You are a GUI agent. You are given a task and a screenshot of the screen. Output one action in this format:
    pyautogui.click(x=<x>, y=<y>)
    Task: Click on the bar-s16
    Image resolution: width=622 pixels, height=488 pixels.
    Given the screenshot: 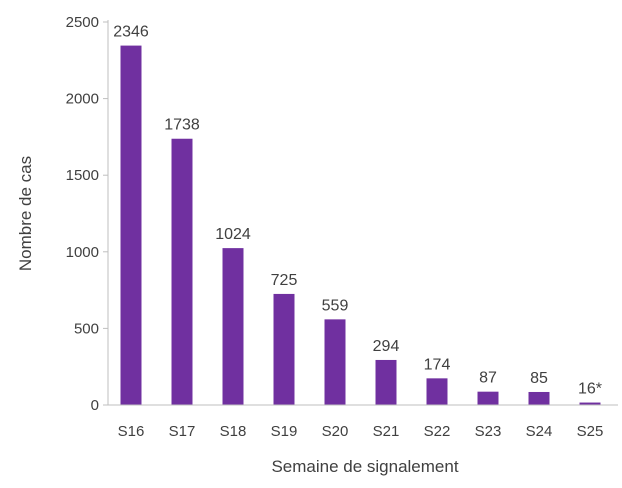 What is the action you would take?
    pyautogui.click(x=131, y=225)
    